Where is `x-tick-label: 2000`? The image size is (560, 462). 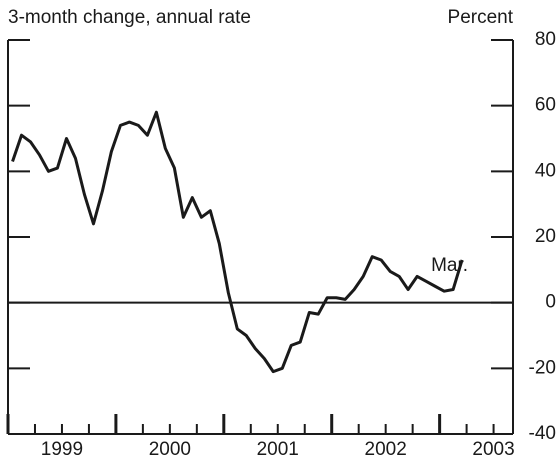 x-tick-label: 2000 is located at coordinates (170, 449).